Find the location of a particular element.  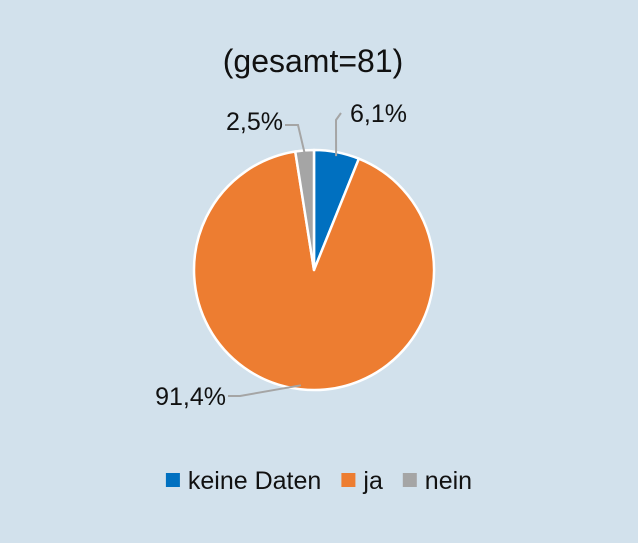

legend-swatch-ja is located at coordinates (348, 480).